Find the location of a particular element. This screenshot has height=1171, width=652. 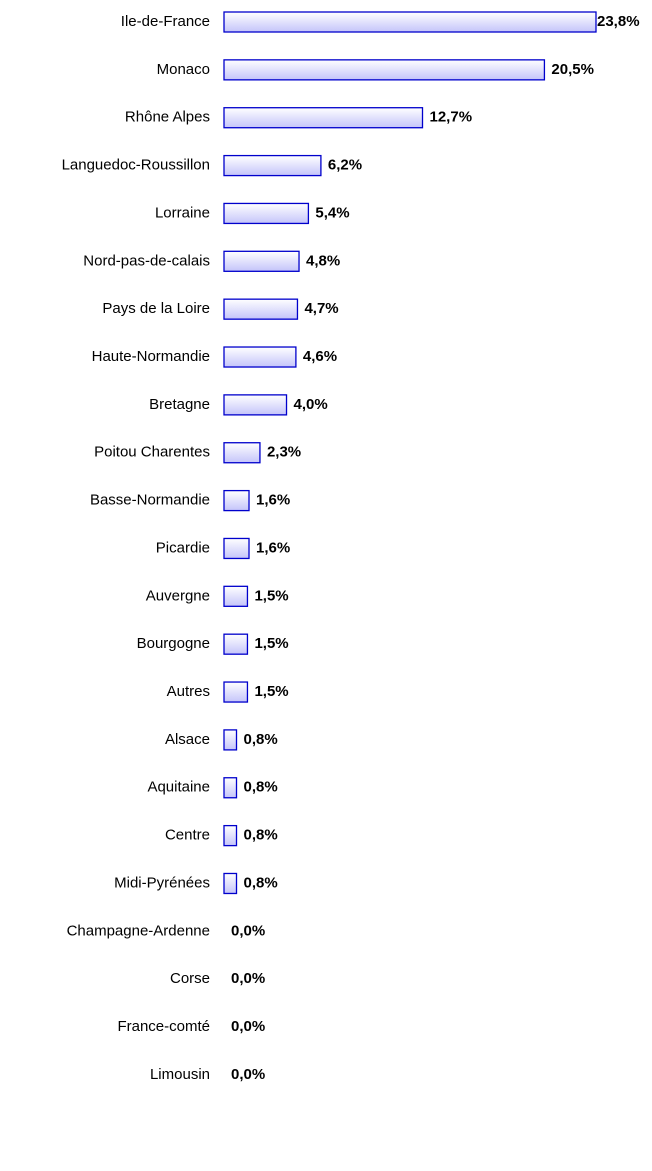

value-label: 4,7% is located at coordinates (321, 308).